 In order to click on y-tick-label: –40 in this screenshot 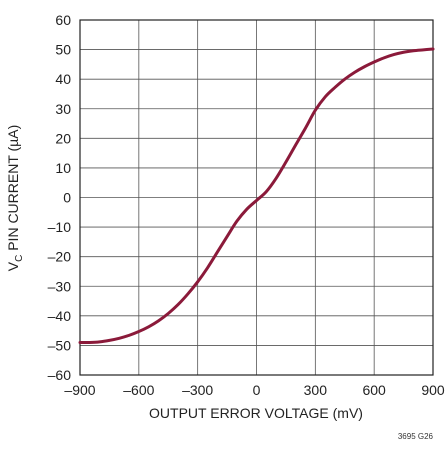, I will do `click(60, 316)`.